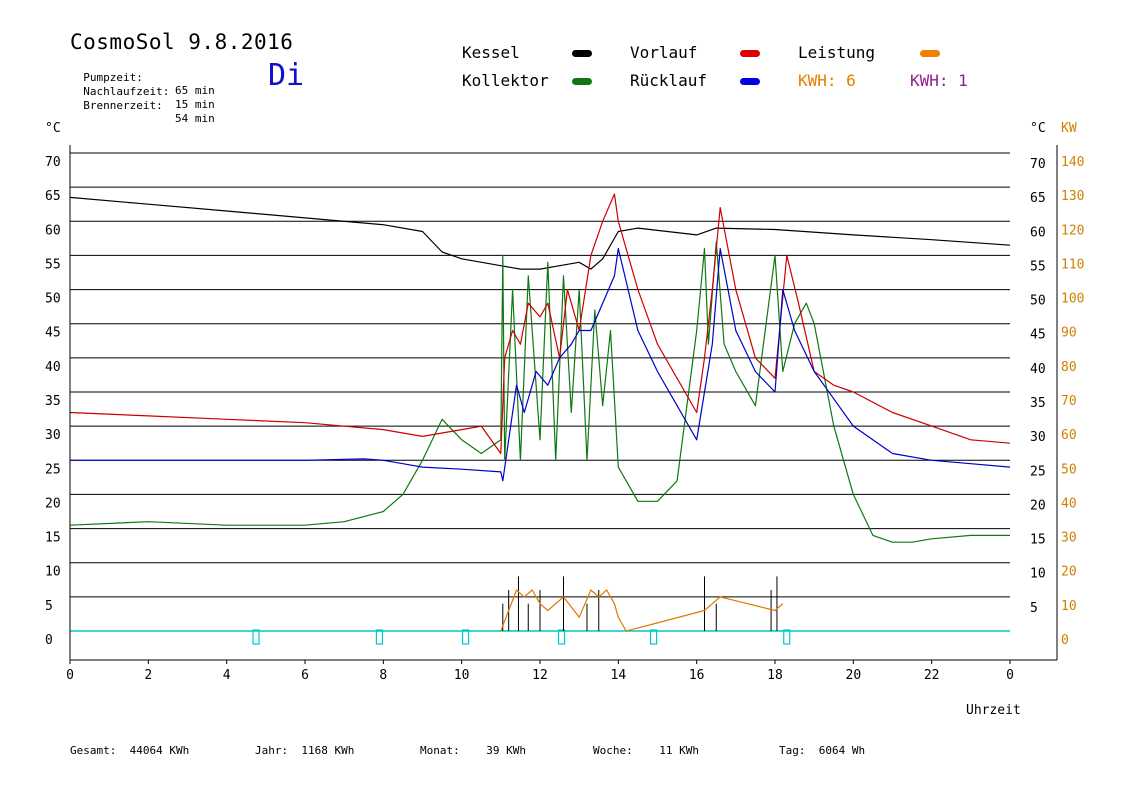  I want to click on legend-kessel-swatch, so click(582, 53).